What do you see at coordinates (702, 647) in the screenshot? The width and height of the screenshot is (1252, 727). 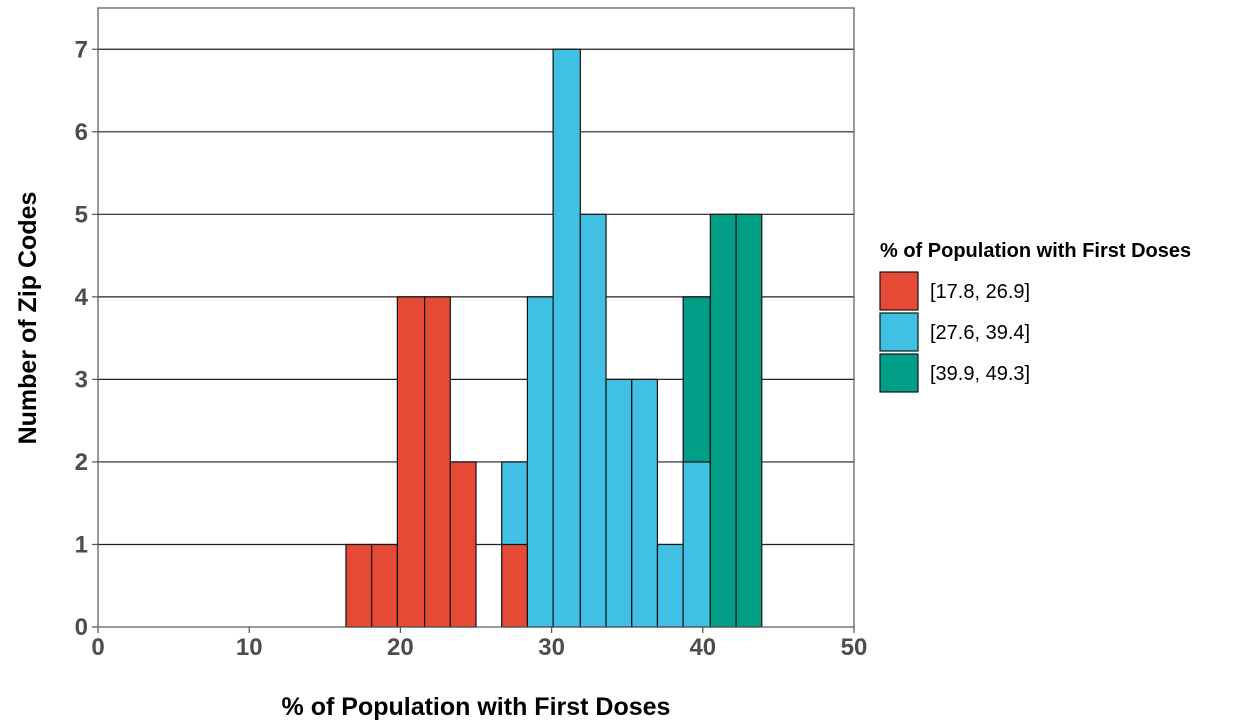 I see `x-tick-label-40: 40` at bounding box center [702, 647].